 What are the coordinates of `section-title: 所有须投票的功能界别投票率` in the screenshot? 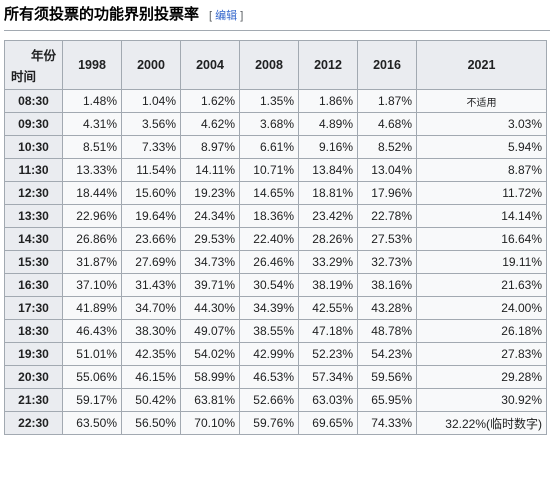 It's located at (102, 14).